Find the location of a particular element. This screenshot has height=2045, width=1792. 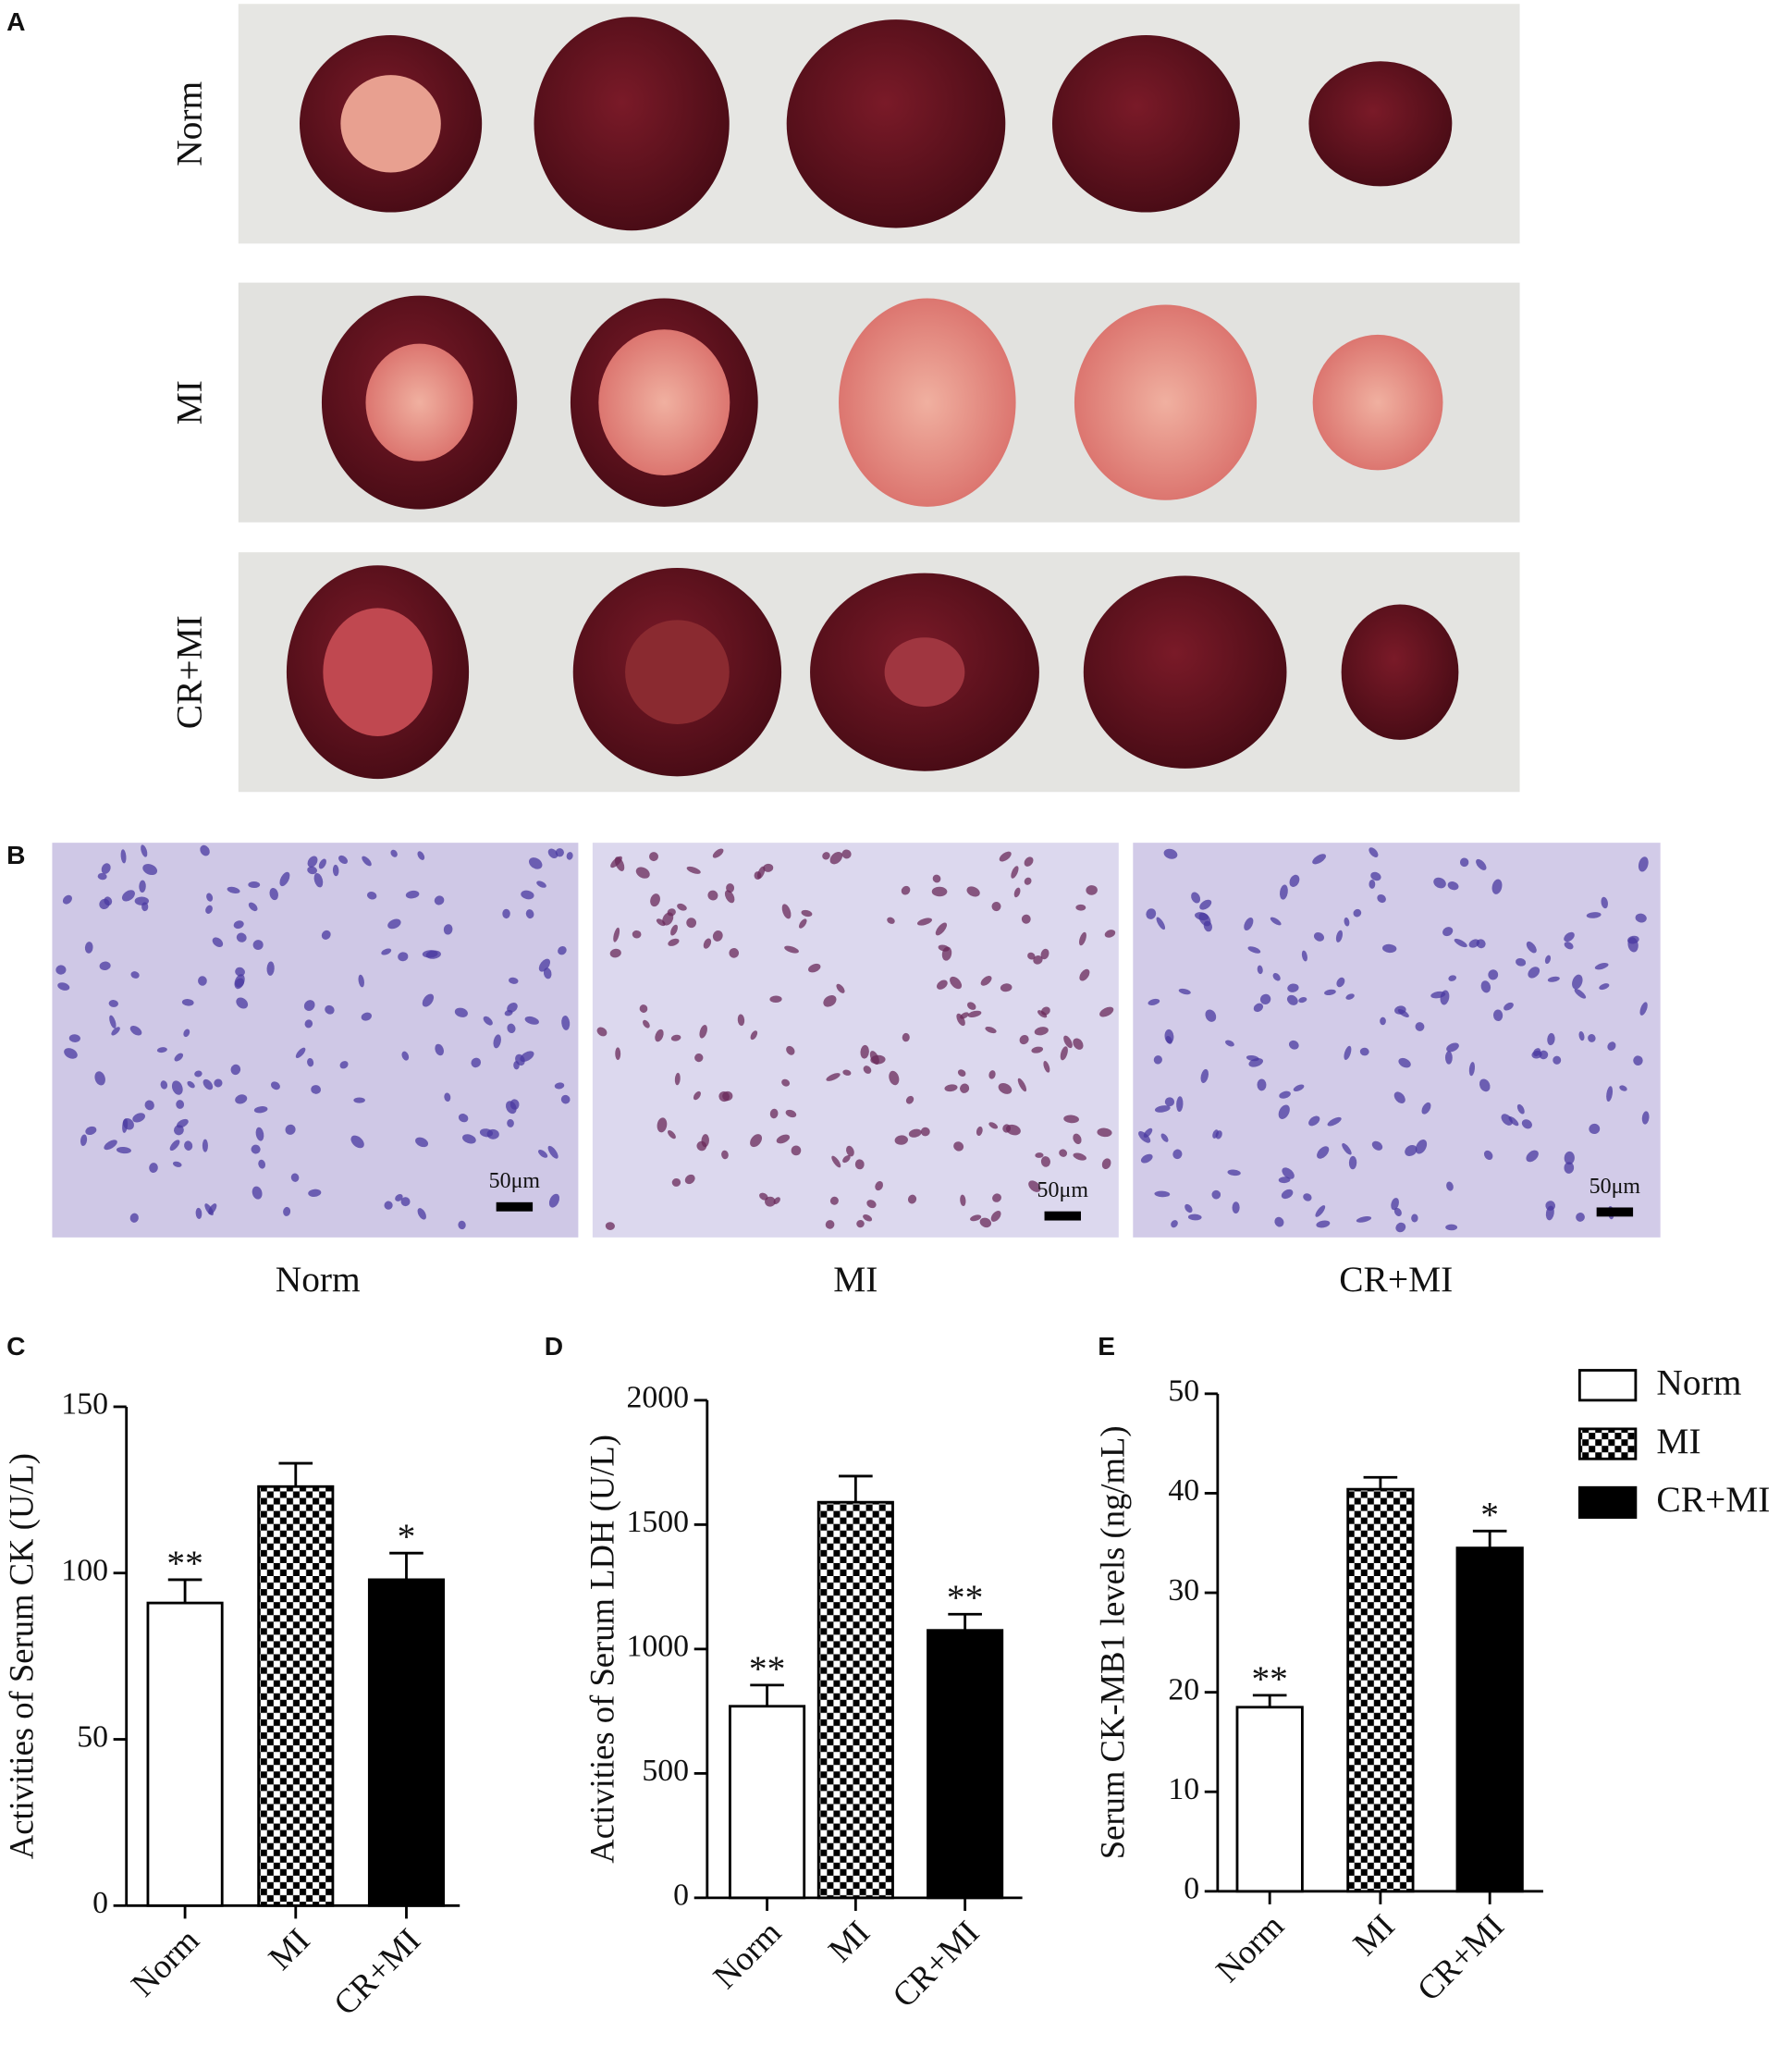

legend-label: CR+MI is located at coordinates (1713, 1499).